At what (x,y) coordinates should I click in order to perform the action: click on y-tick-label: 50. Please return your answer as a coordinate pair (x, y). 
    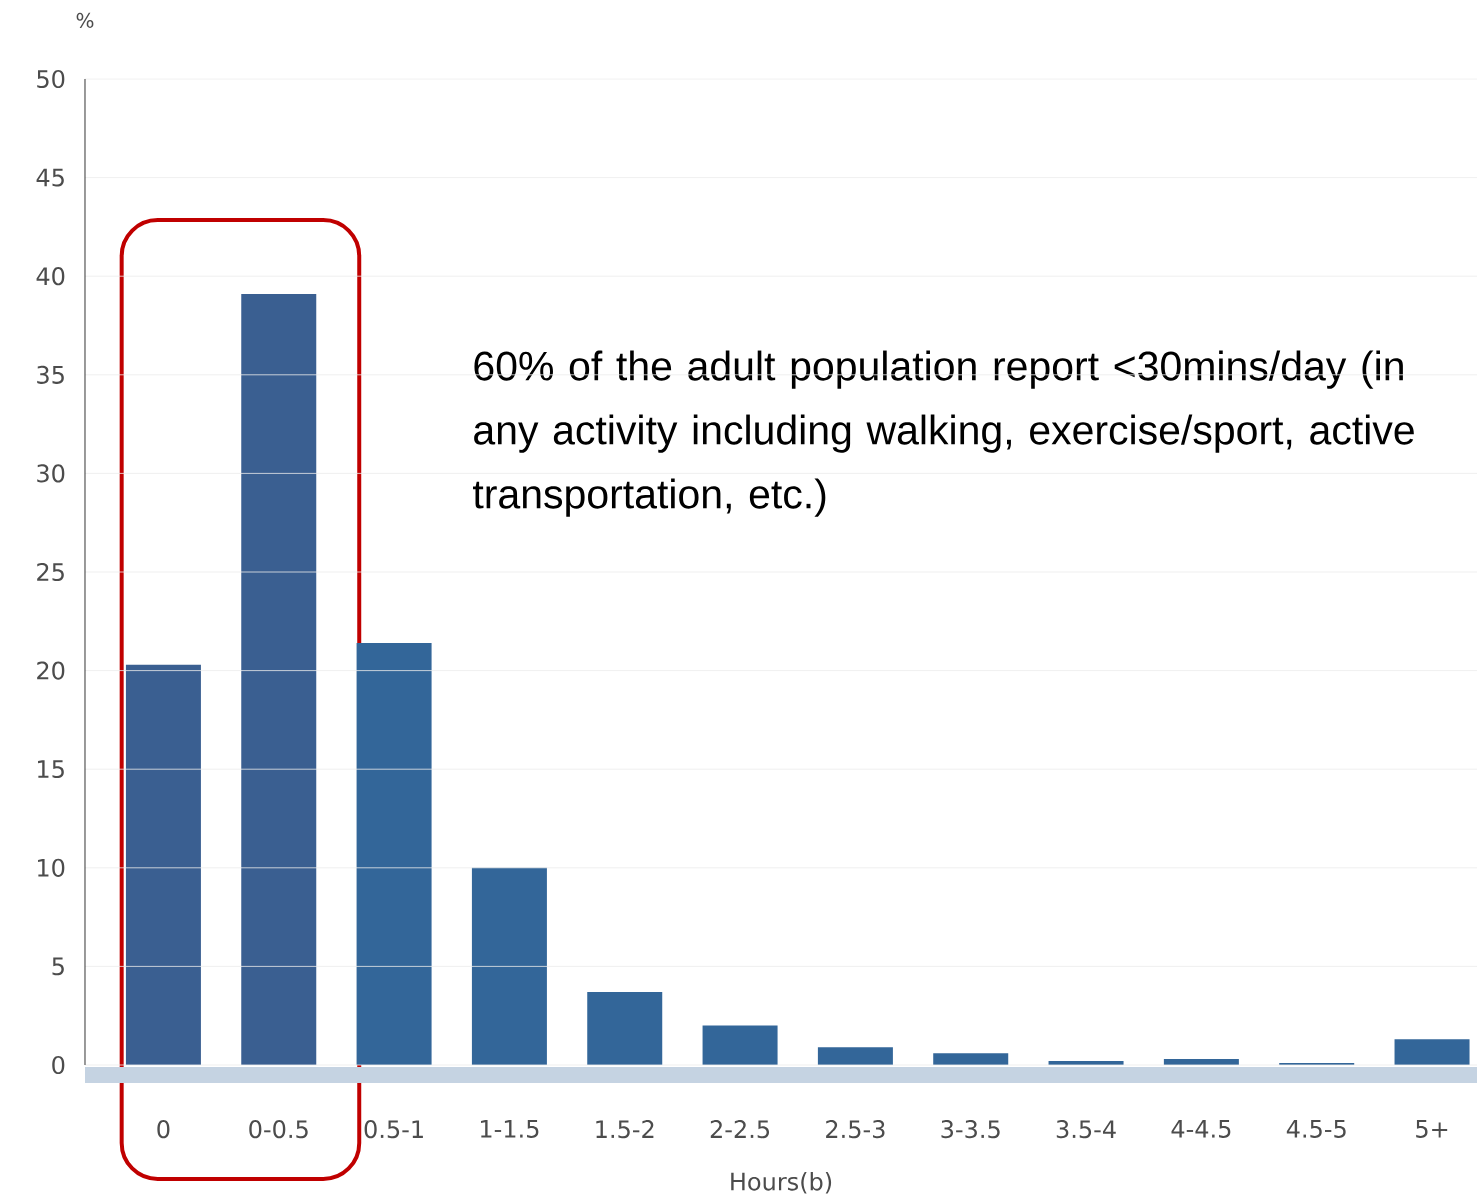
    Looking at the image, I should click on (51, 79).